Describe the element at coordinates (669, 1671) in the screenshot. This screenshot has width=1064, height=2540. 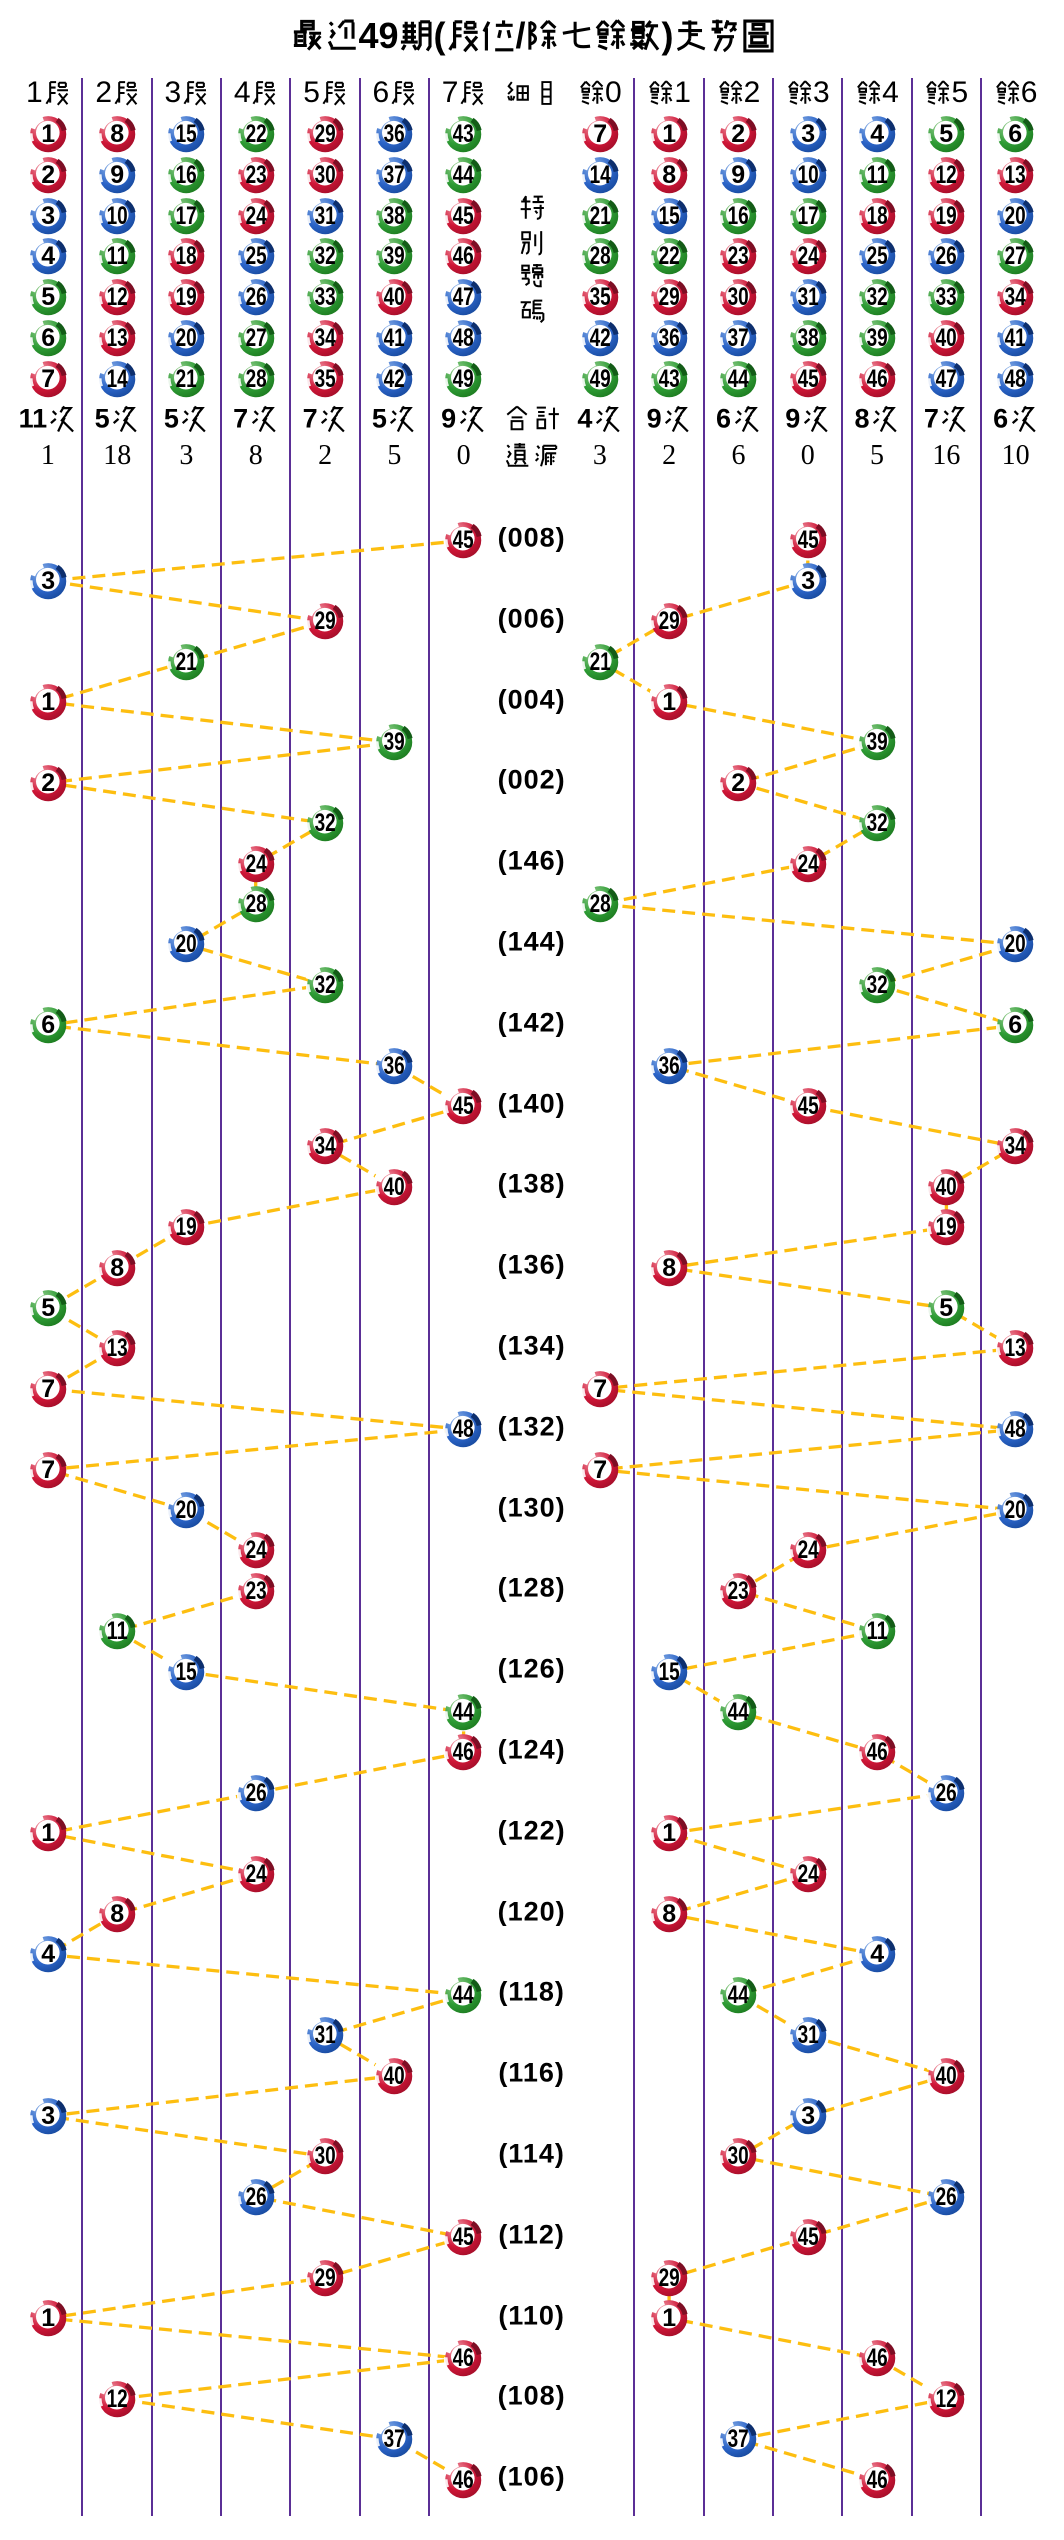
I see `svg-text: 15` at that location.